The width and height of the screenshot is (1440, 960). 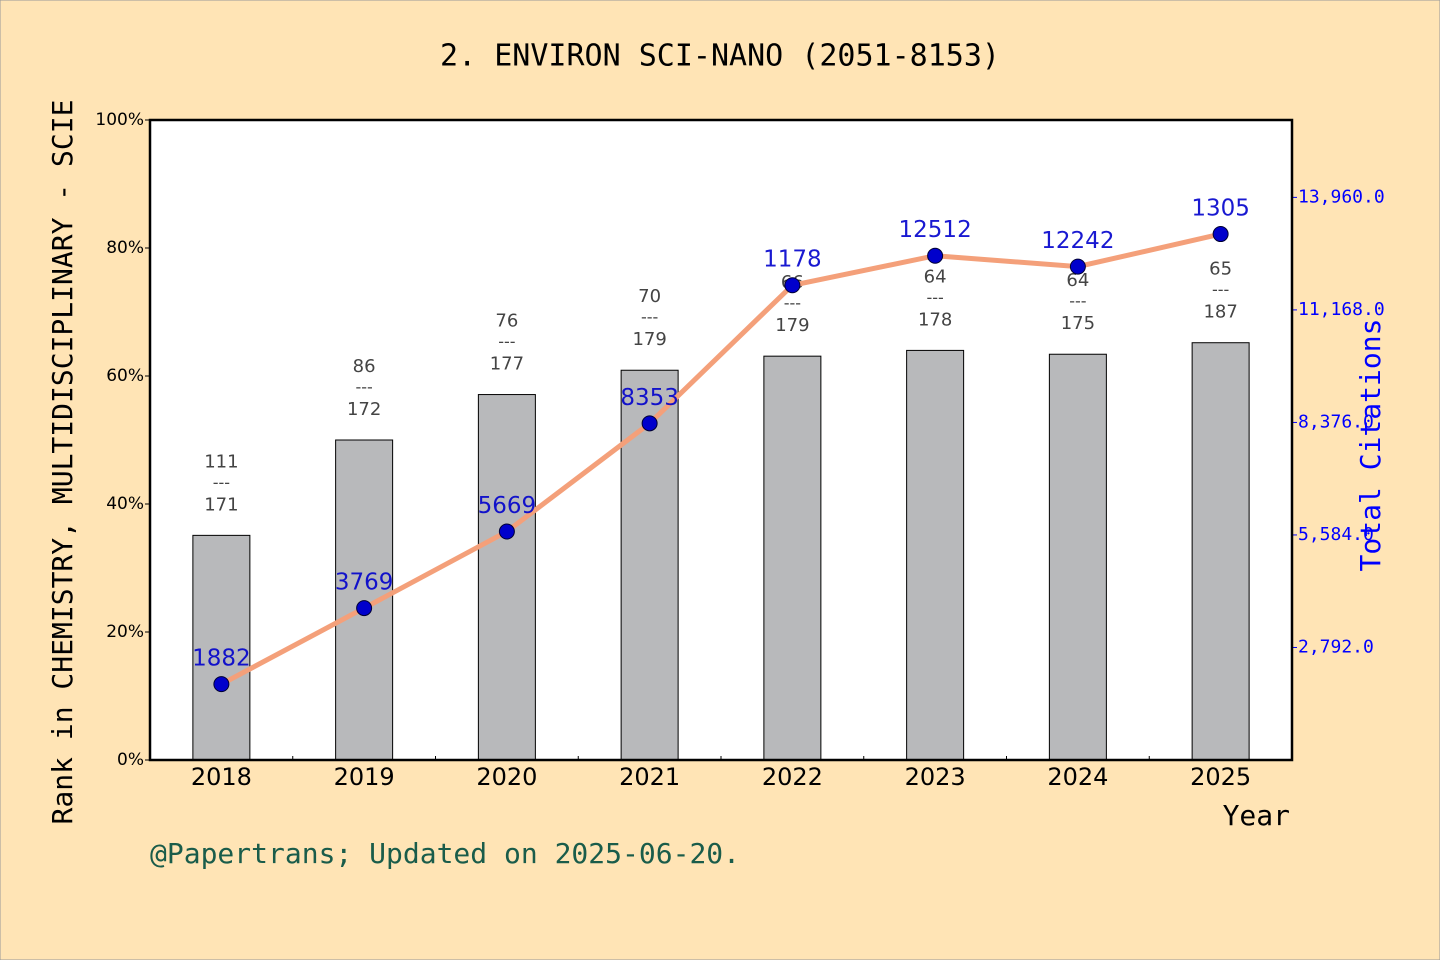 What do you see at coordinates (125, 504) in the screenshot?
I see `y-tick-label: 40%` at bounding box center [125, 504].